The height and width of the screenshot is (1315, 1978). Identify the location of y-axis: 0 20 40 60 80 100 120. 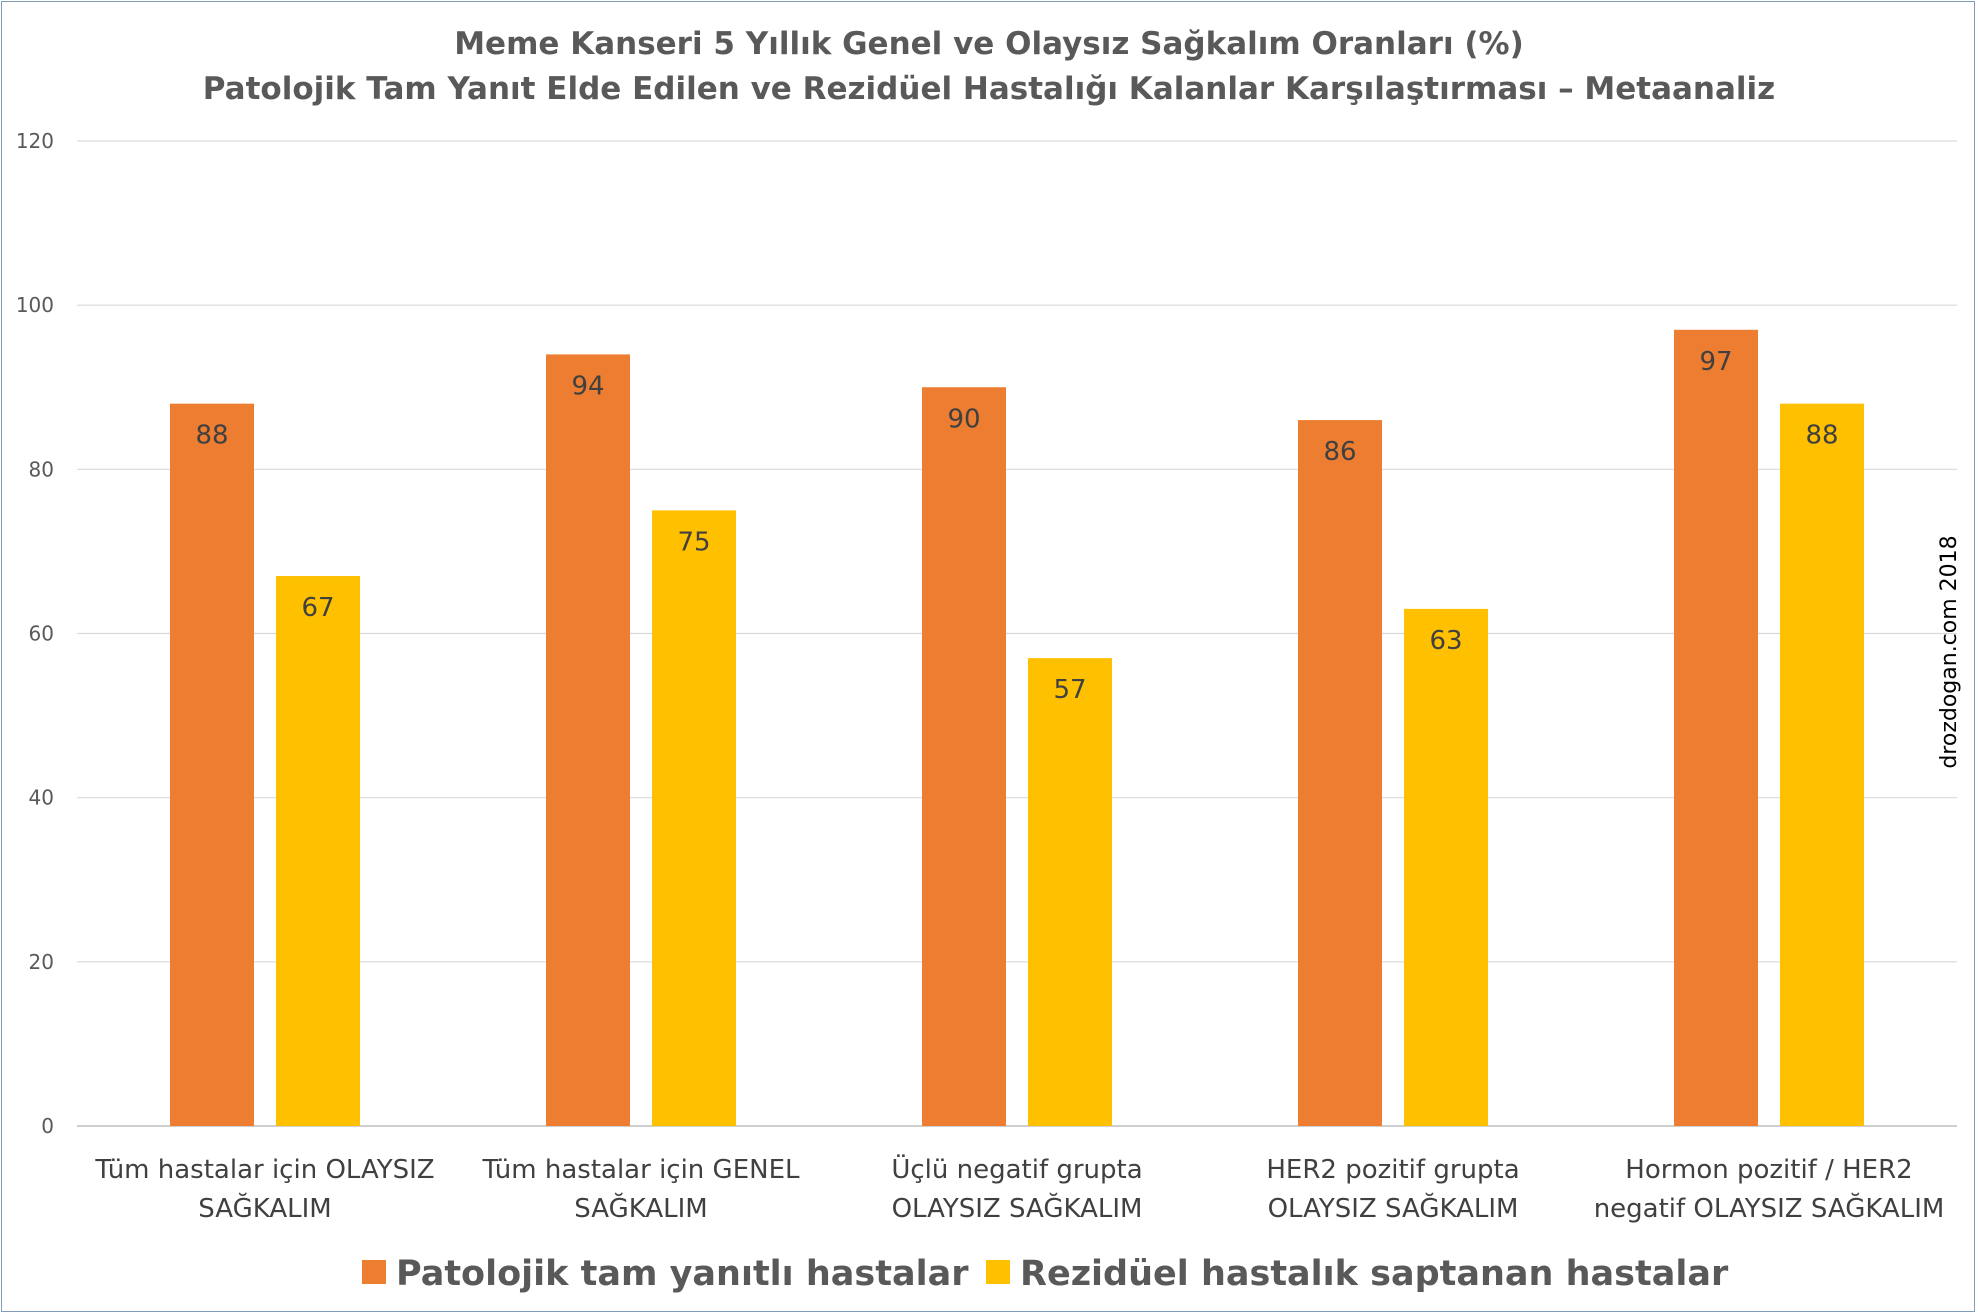
(35, 633).